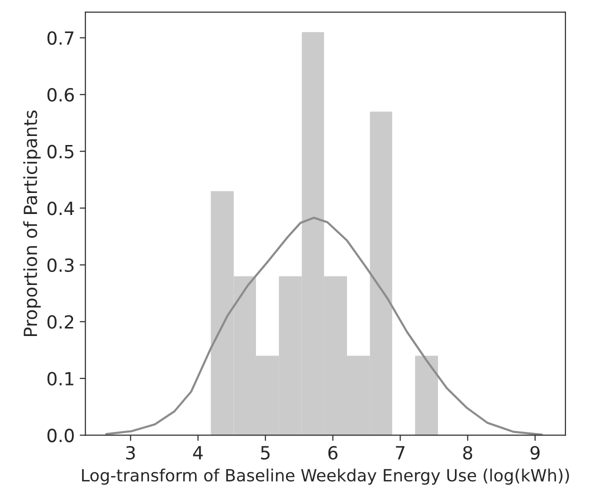  Describe the element at coordinates (60, 38) in the screenshot. I see `y-tick-label: 0.7` at that location.